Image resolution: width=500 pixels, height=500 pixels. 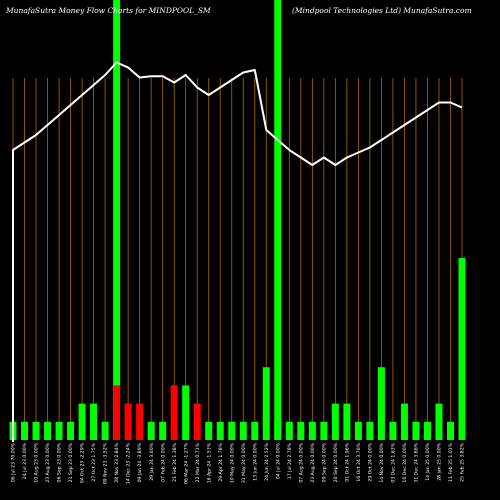 What do you see at coordinates (129, 463) in the screenshot?
I see `x-tick-label: 14 Dec 23 -2.24%` at bounding box center [129, 463].